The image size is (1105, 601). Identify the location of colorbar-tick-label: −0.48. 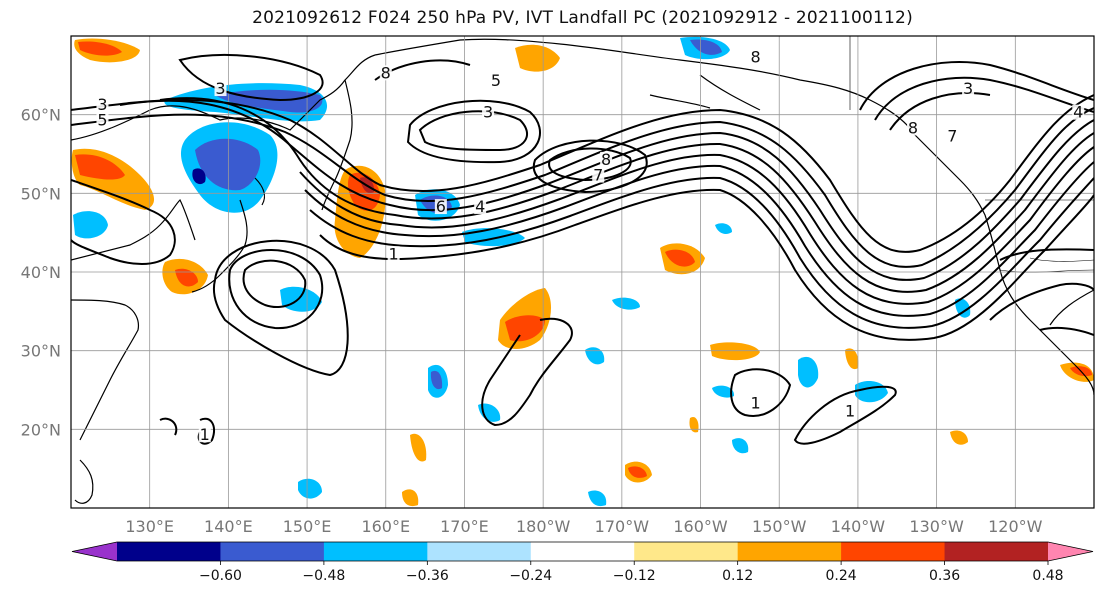
(323, 576).